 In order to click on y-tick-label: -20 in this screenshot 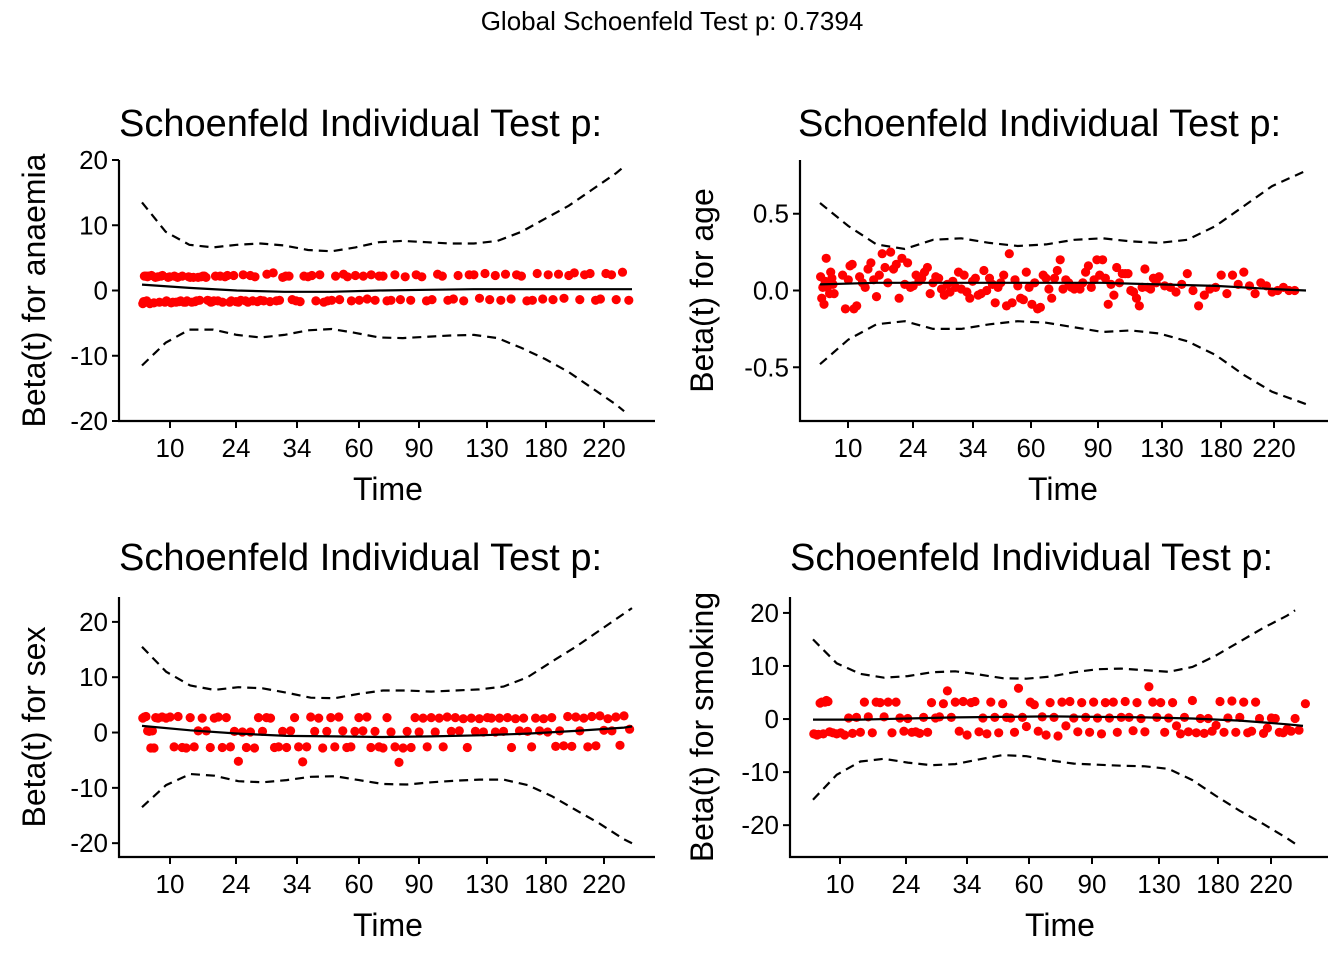, I will do `click(760, 825)`.